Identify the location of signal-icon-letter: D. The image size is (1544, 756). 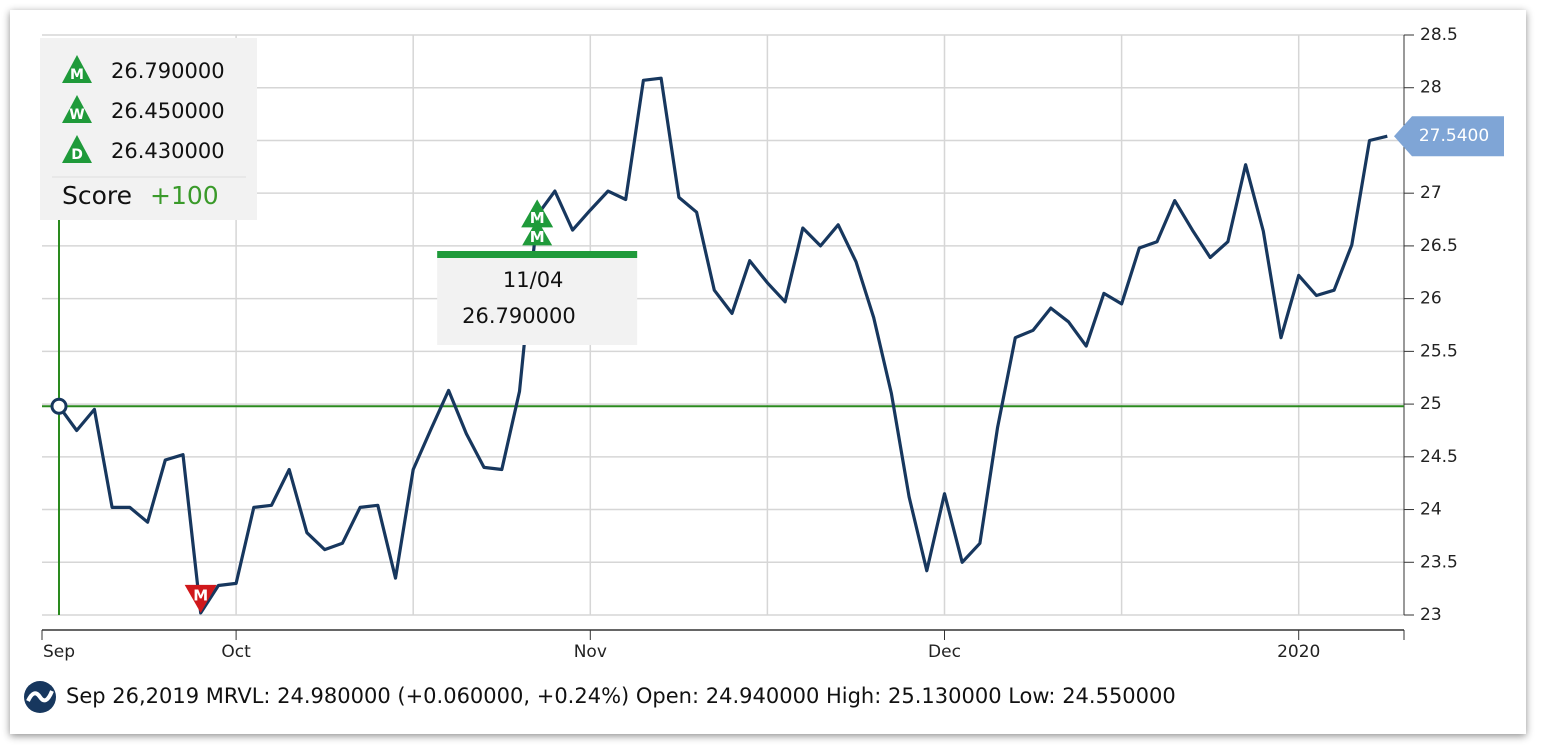
(77, 155).